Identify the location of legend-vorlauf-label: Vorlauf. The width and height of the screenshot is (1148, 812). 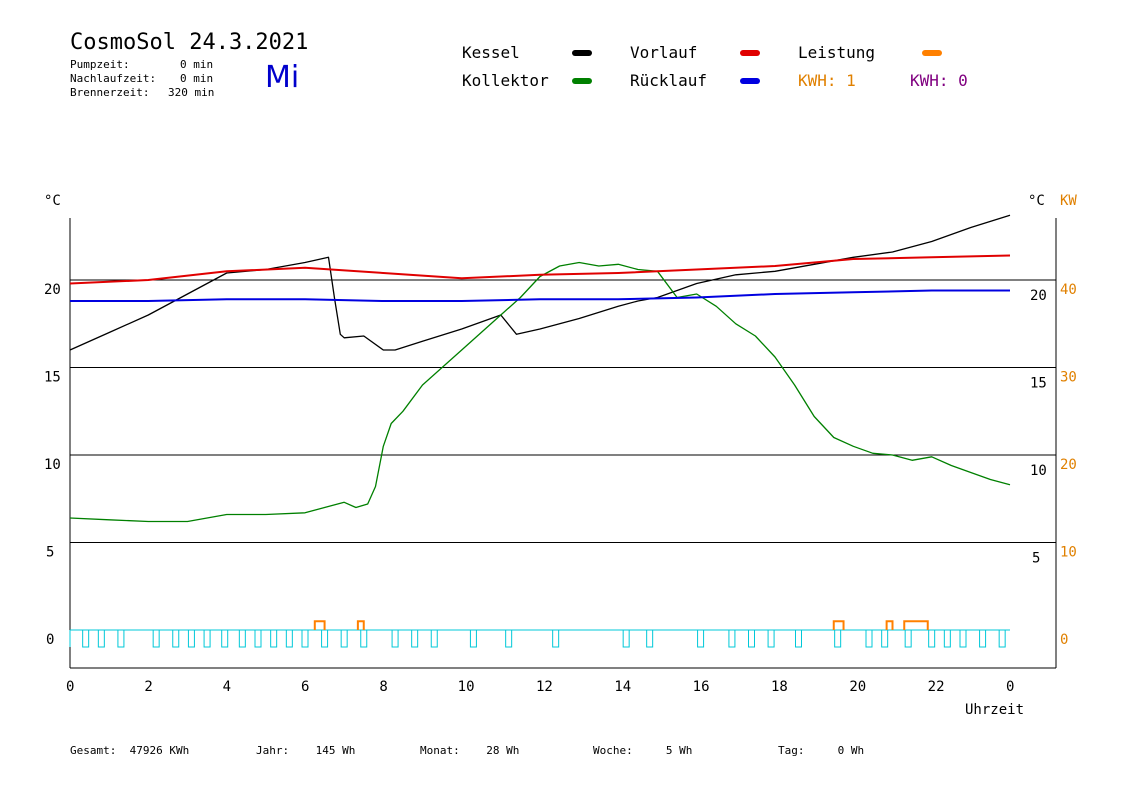
(664, 52).